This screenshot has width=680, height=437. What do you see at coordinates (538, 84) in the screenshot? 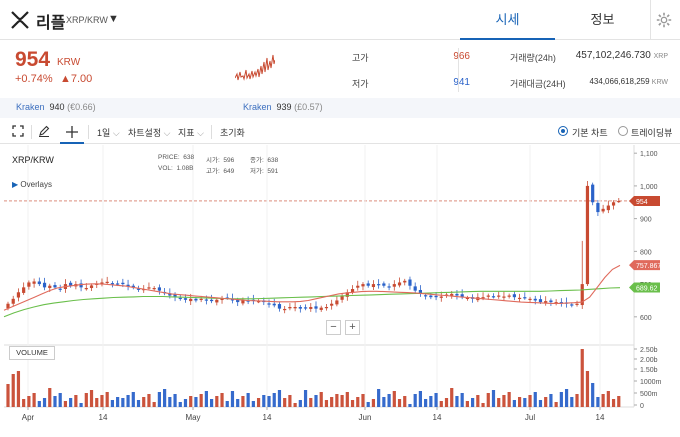
I see `trade-value-label: 거래대금(24H)` at bounding box center [538, 84].